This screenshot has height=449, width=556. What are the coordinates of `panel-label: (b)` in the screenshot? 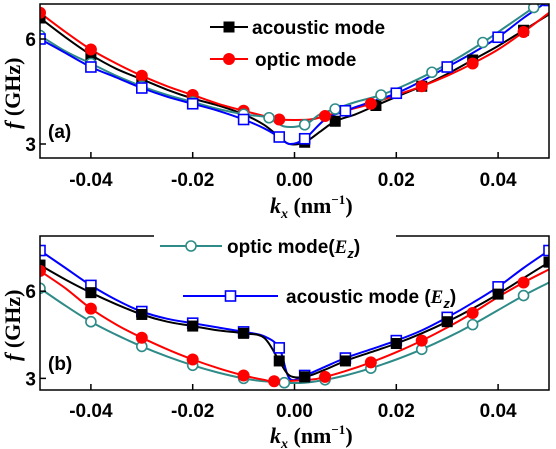 It's located at (60, 364).